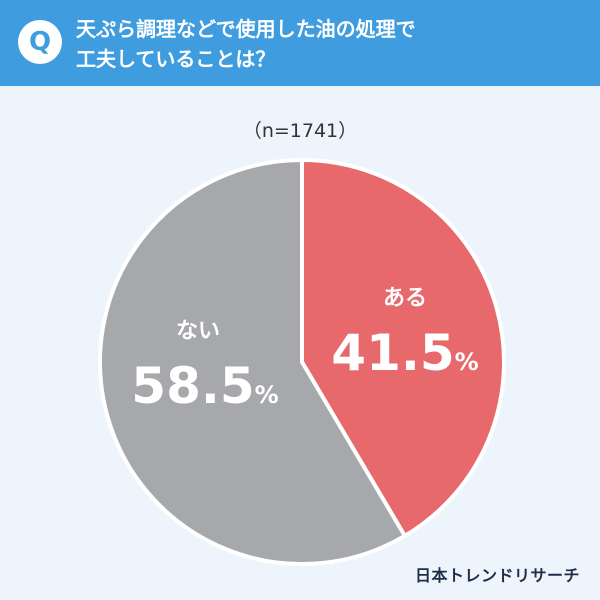  What do you see at coordinates (198, 331) in the screenshot?
I see `slice-category-label: ない` at bounding box center [198, 331].